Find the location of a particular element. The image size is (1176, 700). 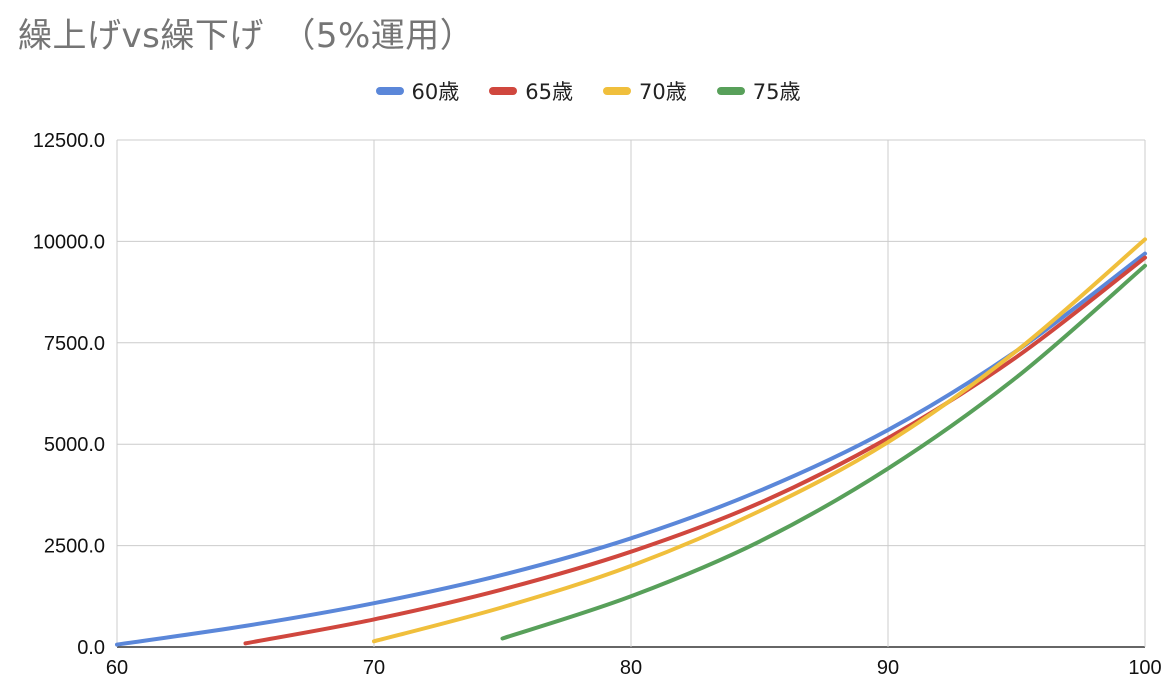

y-tick-label: 0.0 is located at coordinates (91, 648).